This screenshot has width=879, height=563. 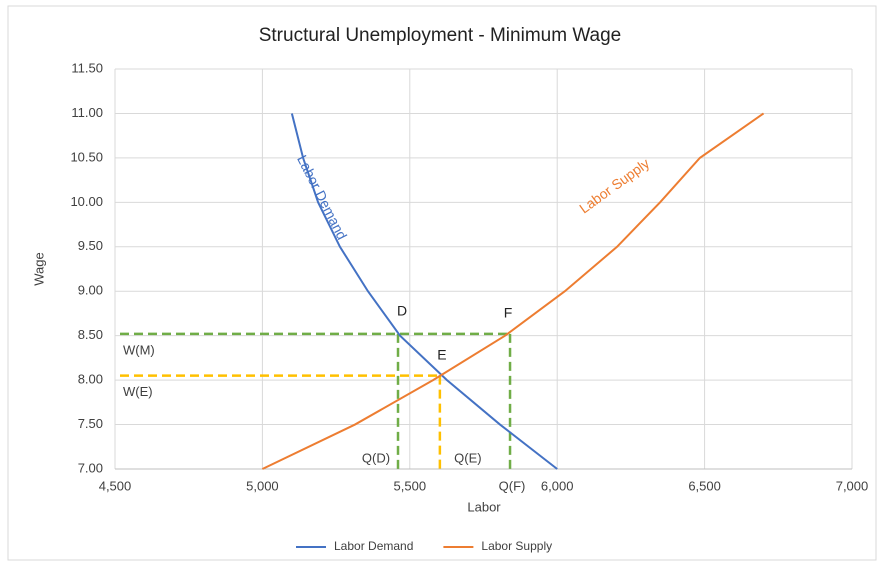 I want to click on x-tick-label: 4,500, so click(x=115, y=485).